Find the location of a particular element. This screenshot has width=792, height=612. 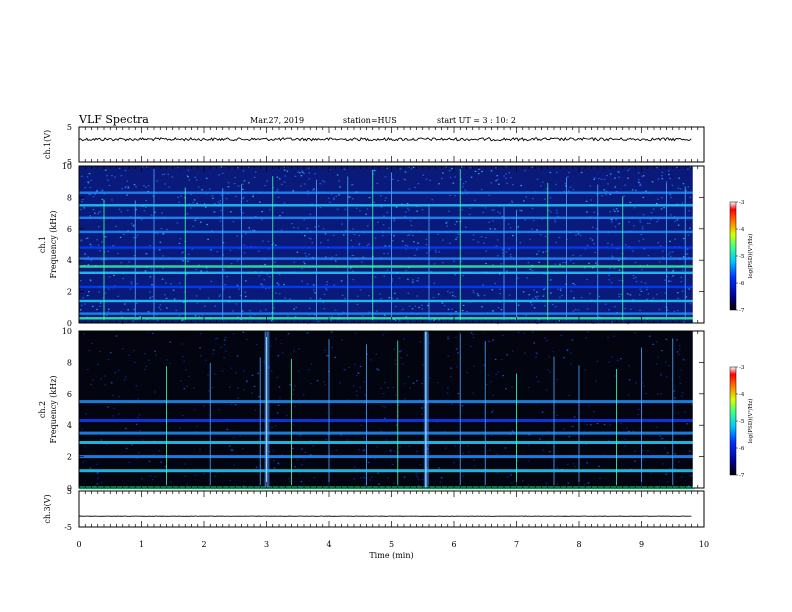

ch1-ytick-label: 6 is located at coordinates (69, 229).